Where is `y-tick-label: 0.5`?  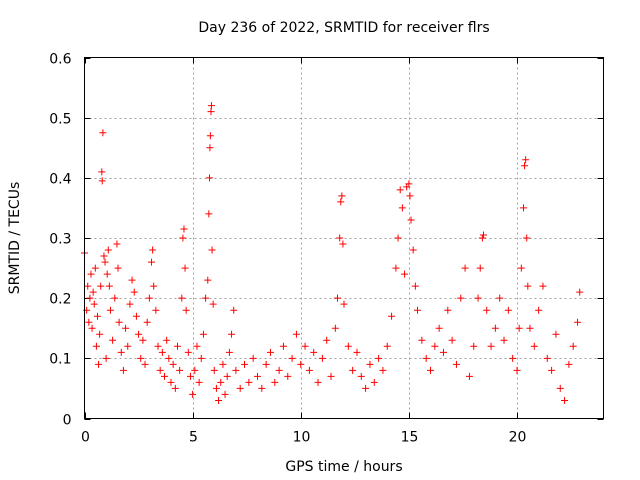
y-tick-label: 0.5 is located at coordinates (60, 120).